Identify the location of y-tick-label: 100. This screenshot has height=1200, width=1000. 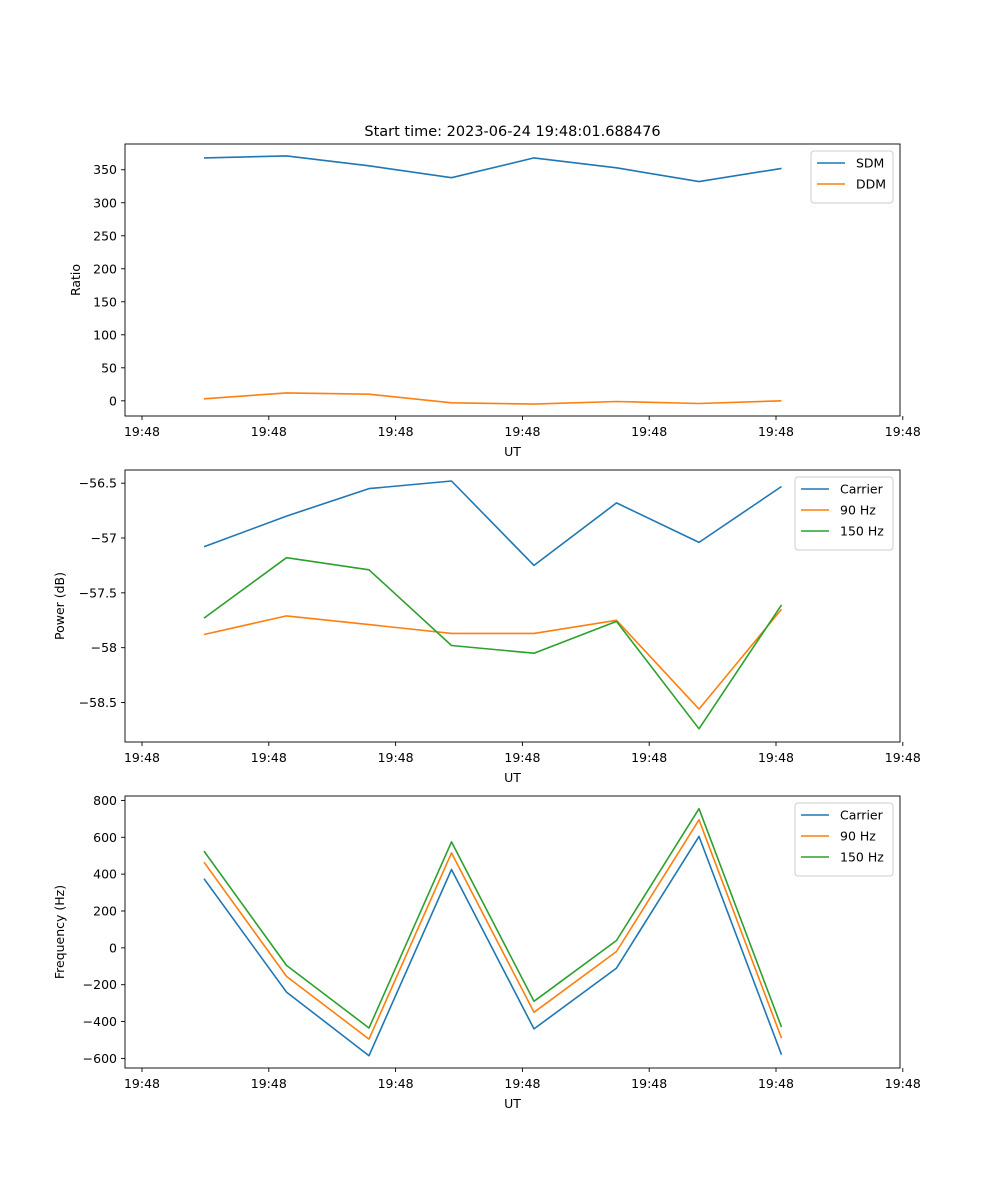
(105, 334).